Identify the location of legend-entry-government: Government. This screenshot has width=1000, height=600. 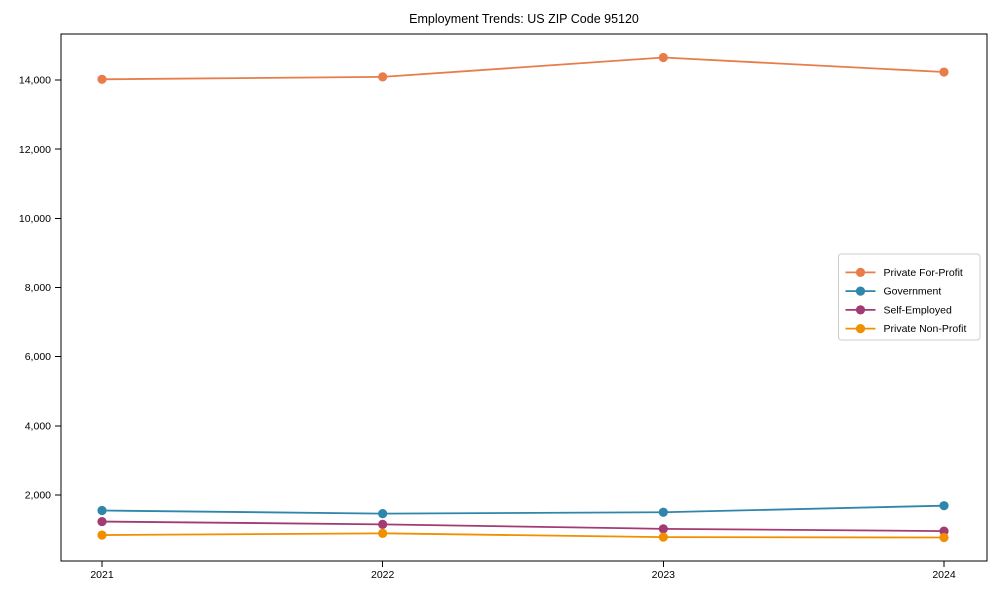
(893, 292).